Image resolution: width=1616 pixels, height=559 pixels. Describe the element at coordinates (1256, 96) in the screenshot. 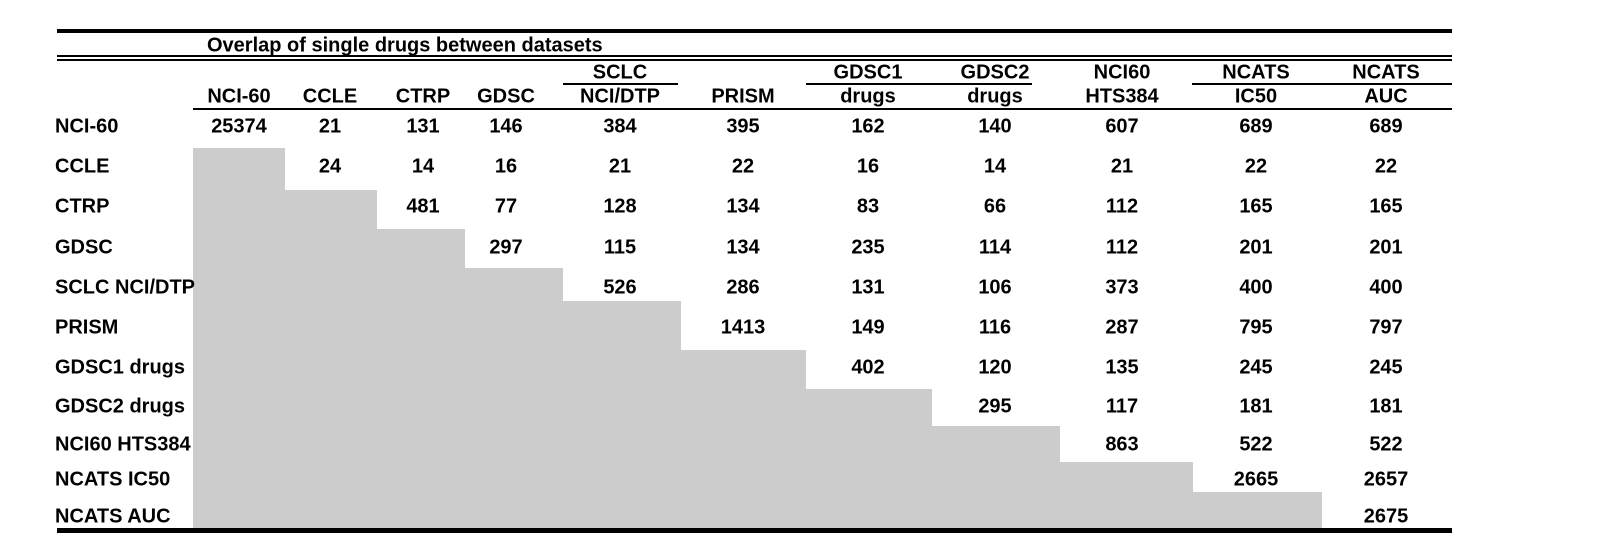

I see `column-header: IC50` at that location.